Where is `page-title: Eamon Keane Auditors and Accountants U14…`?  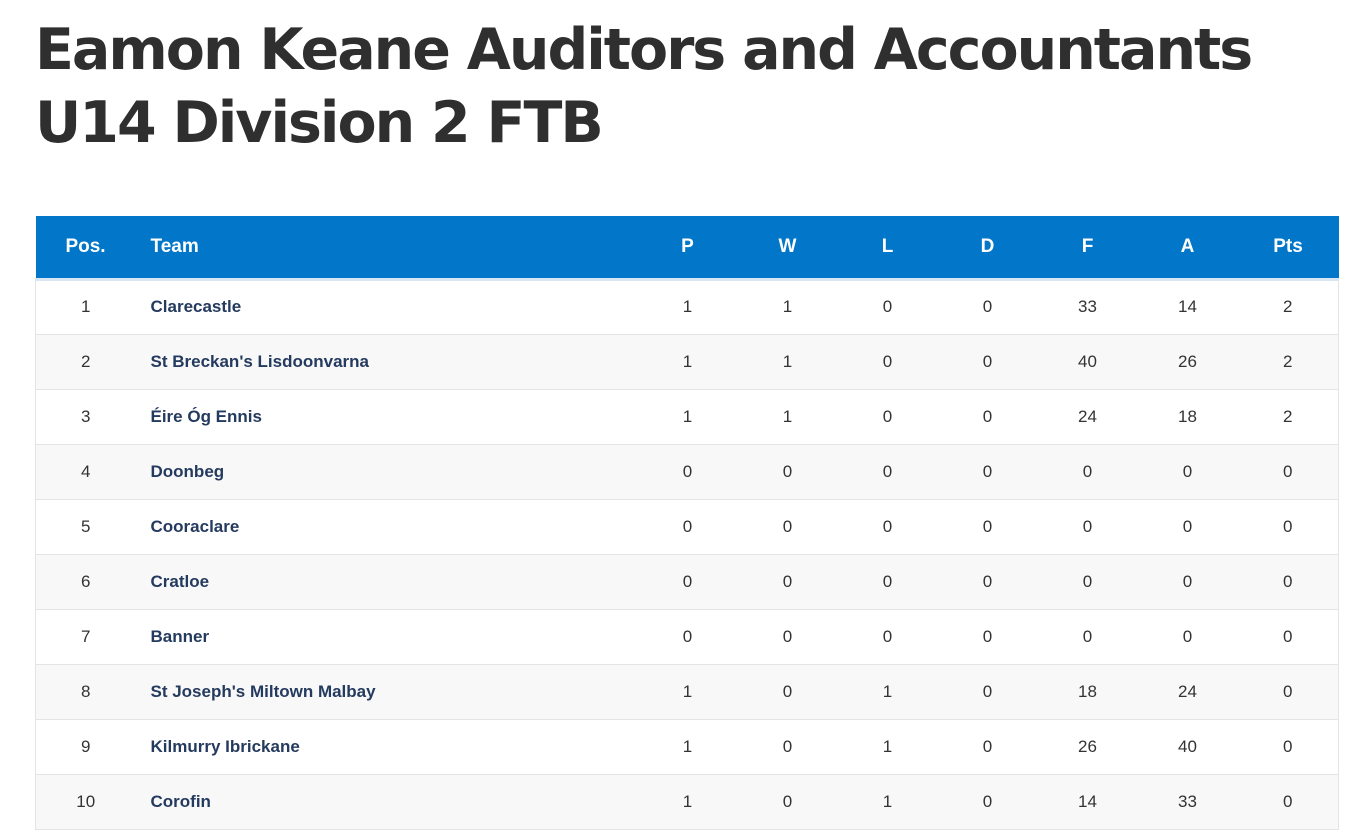 page-title: Eamon Keane Auditors and Accountants U14… is located at coordinates (644, 86).